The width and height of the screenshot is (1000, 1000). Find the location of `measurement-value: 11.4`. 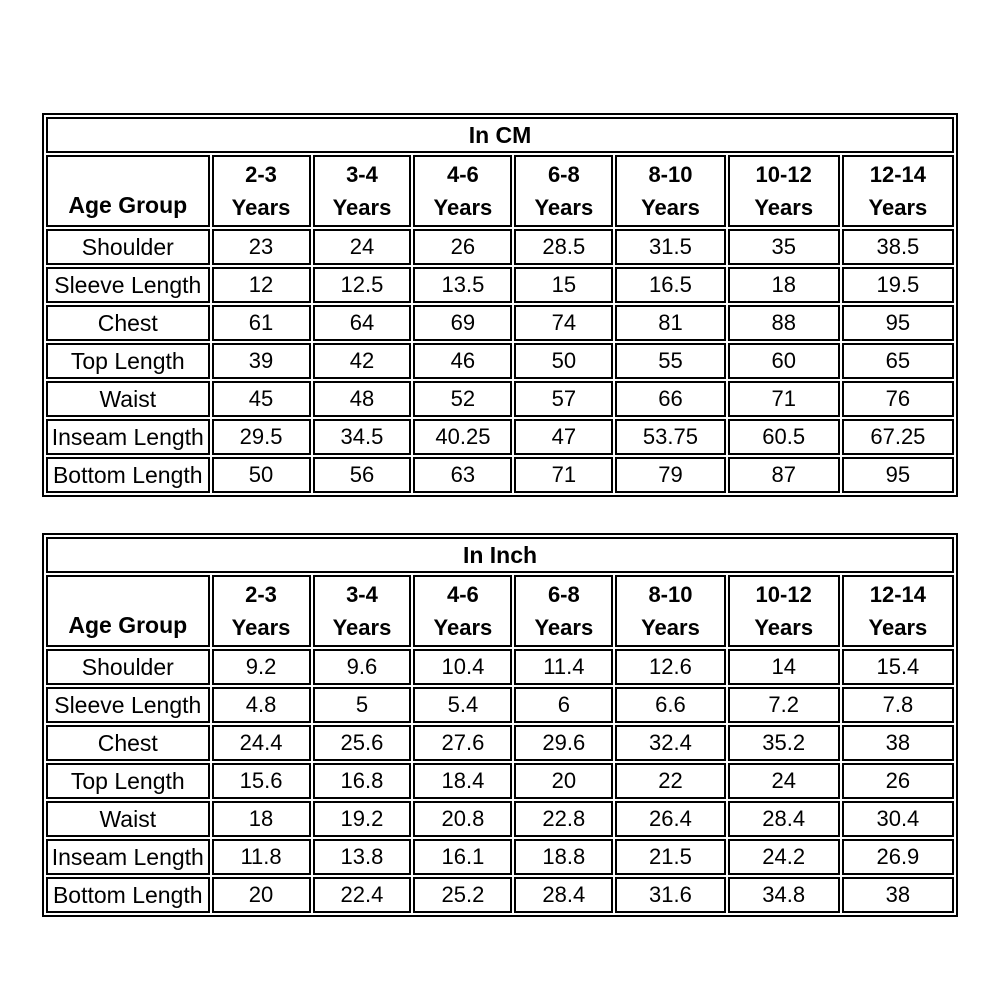

measurement-value: 11.4 is located at coordinates (564, 667).